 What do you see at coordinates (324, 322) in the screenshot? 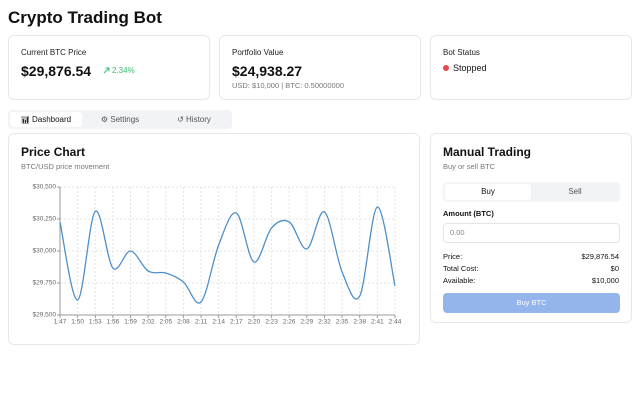
I see `x-tick-label: 2:32` at bounding box center [324, 322].